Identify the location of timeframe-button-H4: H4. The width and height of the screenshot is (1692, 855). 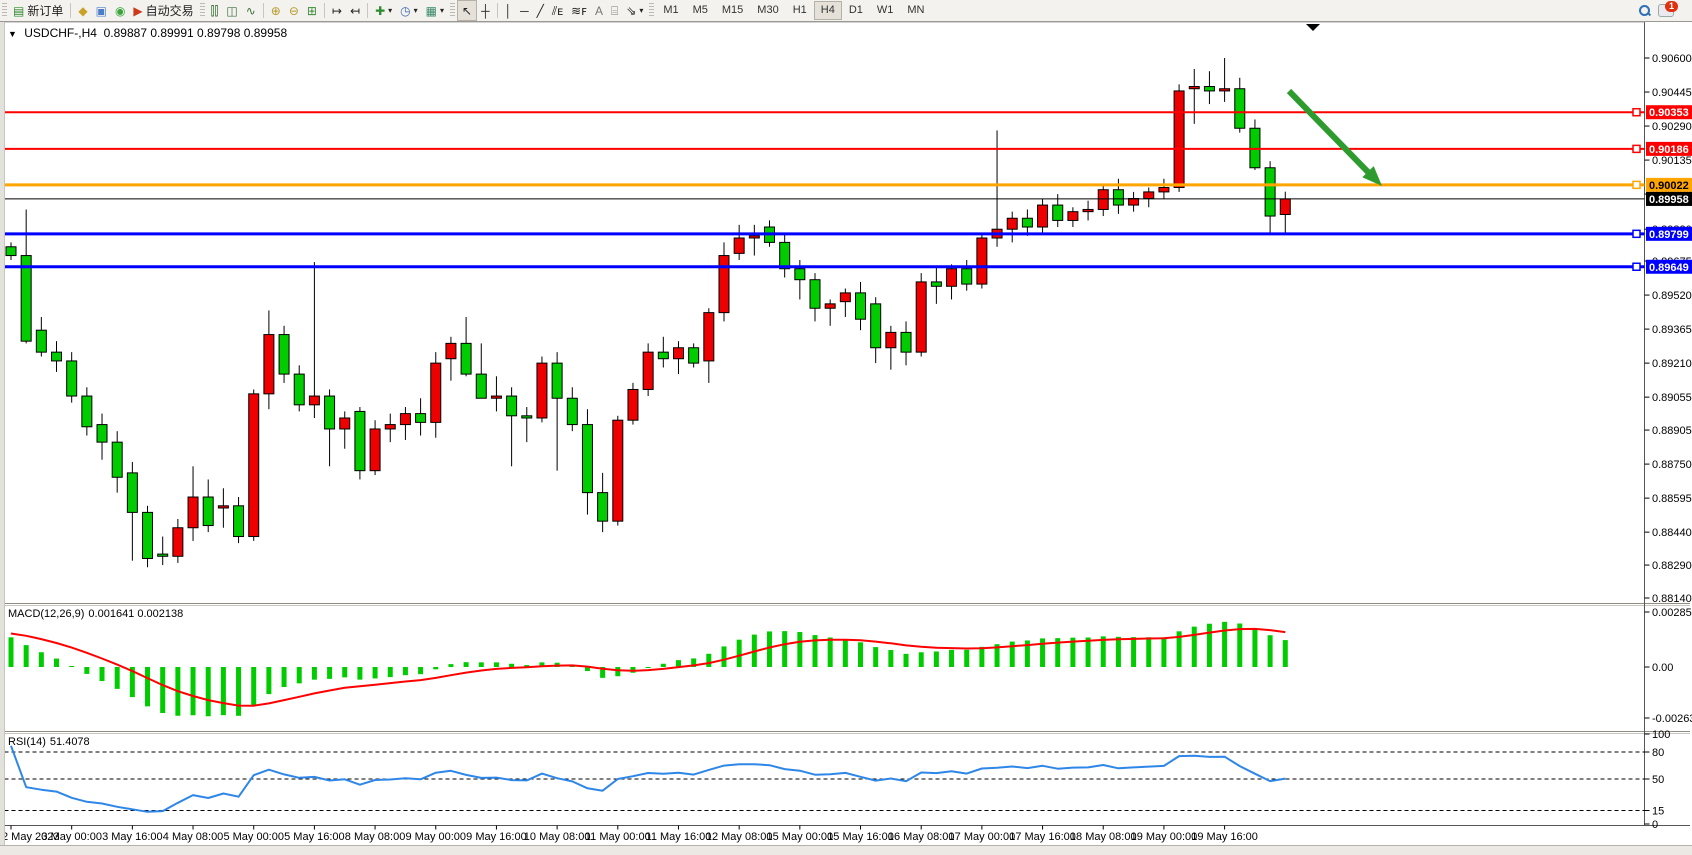
(827, 10).